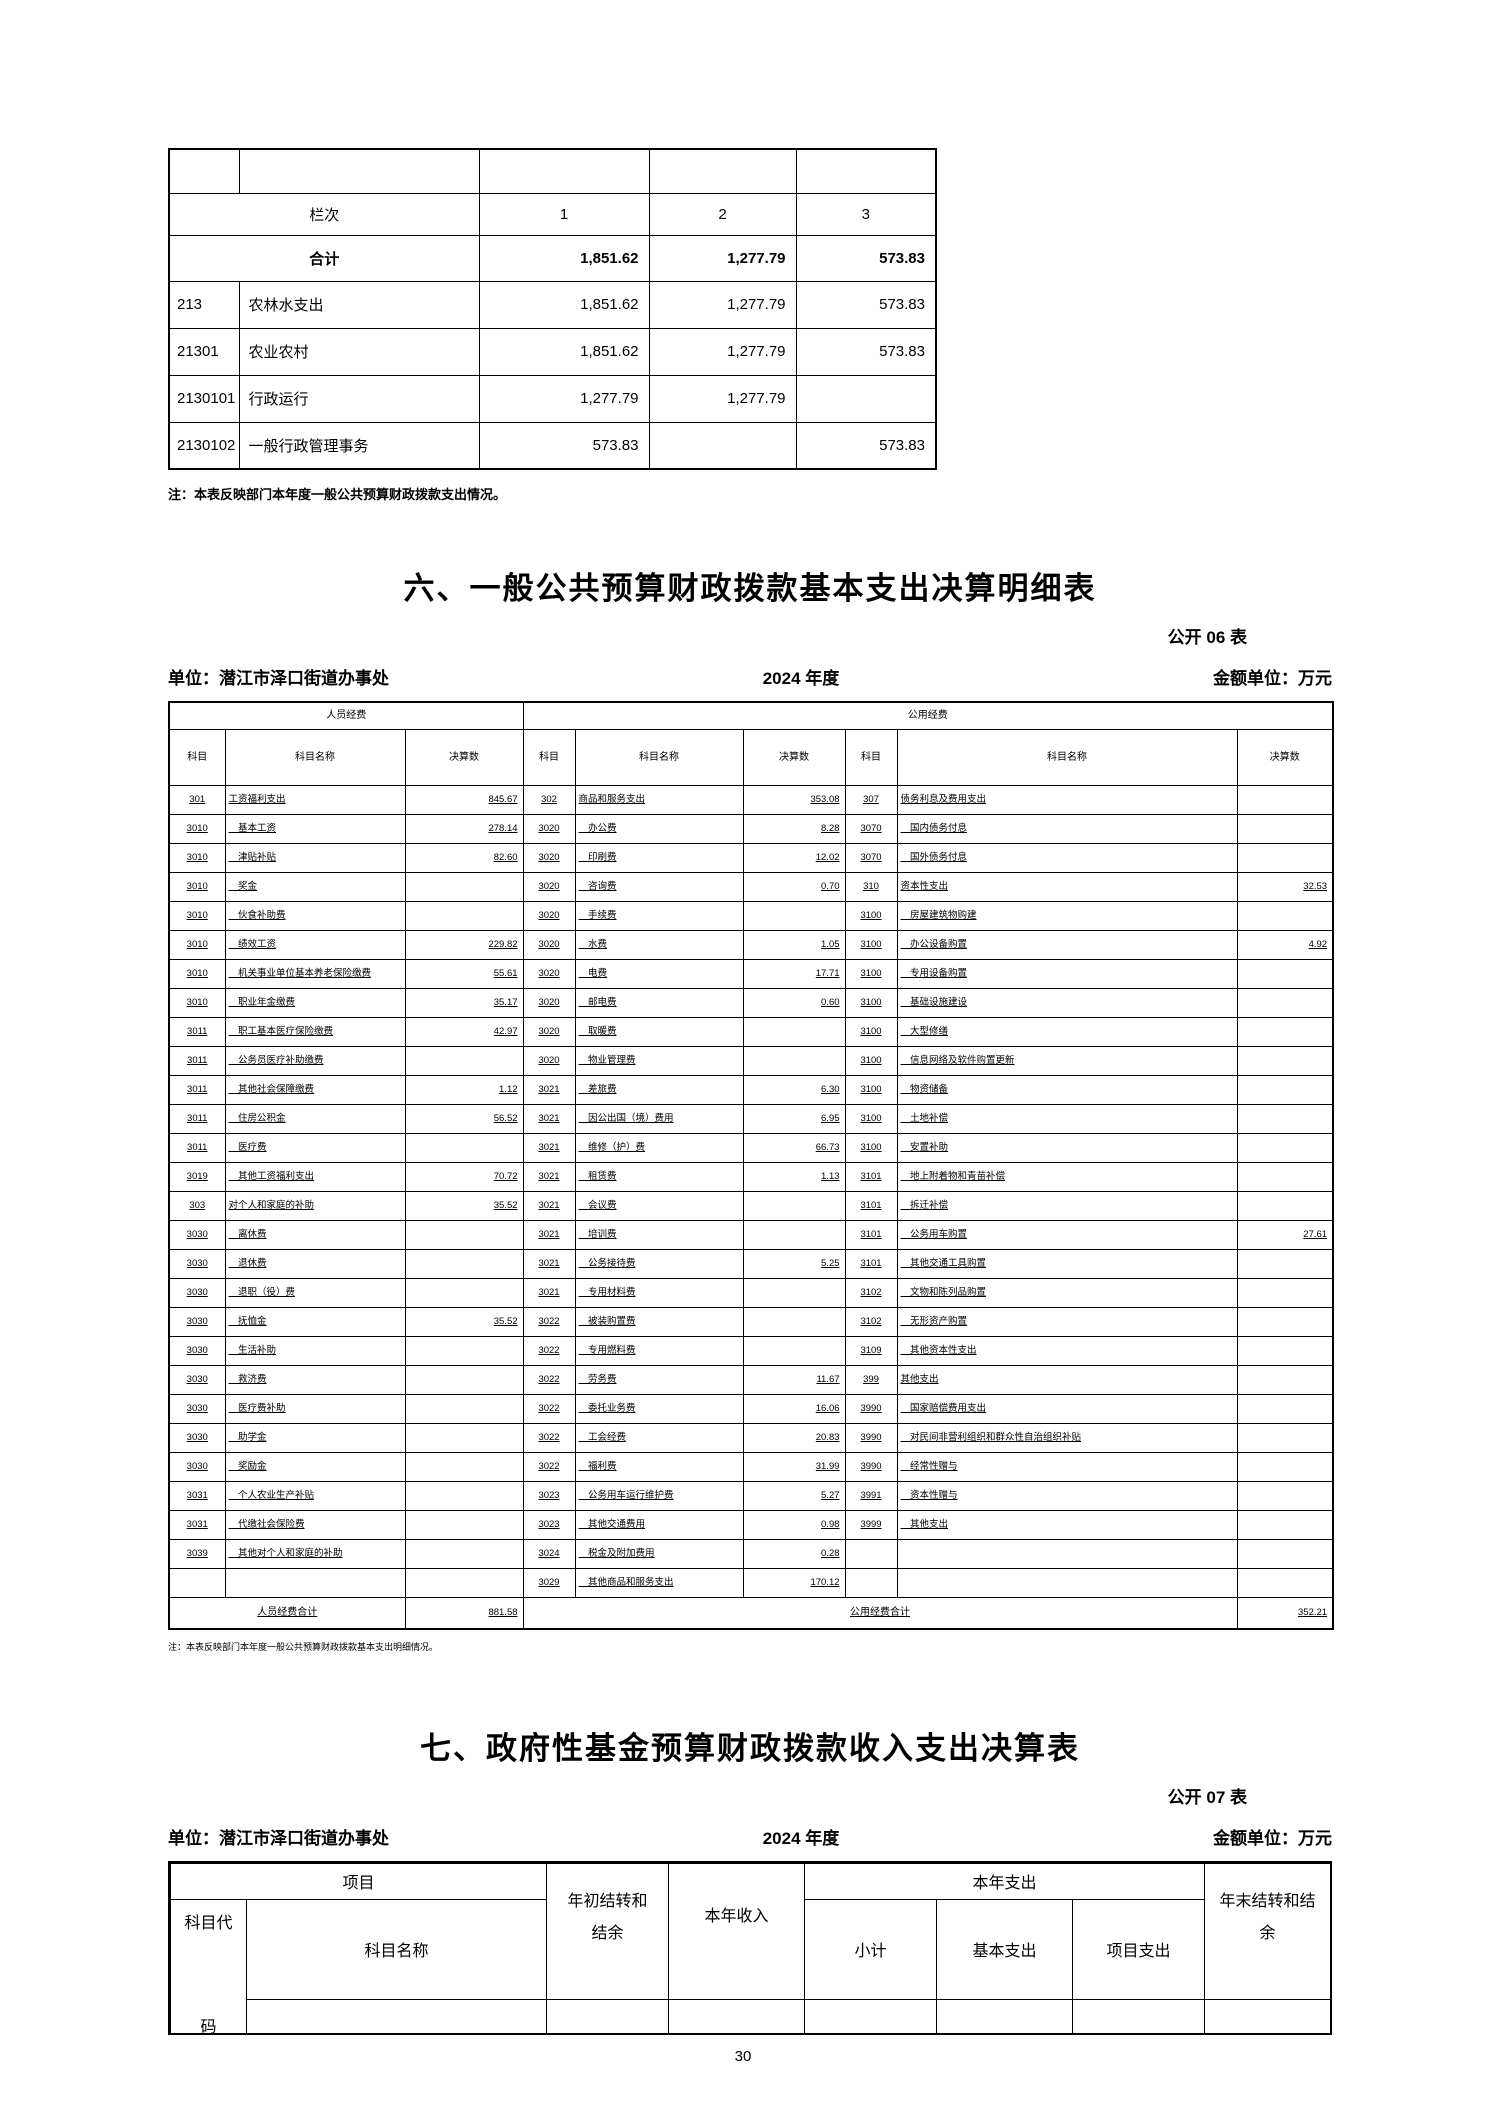  I want to click on total-value-1: 1,851.62, so click(564, 258).